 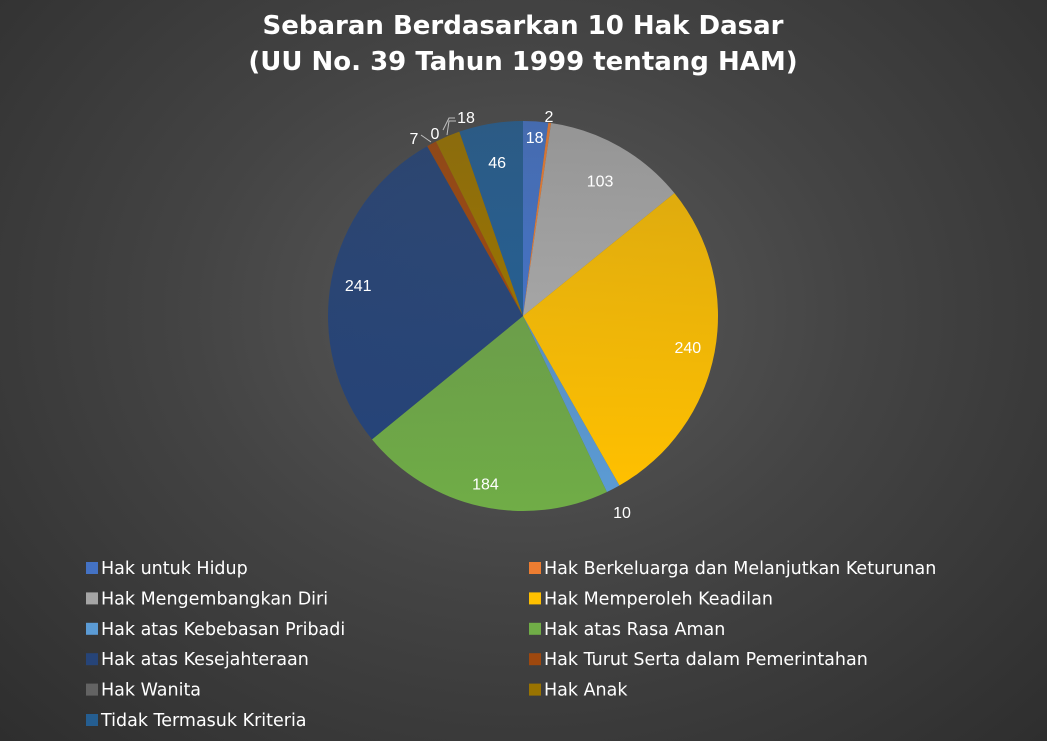 I want to click on legend-label-hak-atas-kebebasan-pribadi: Hak atas Kebebasan Pribadi, so click(x=223, y=630).